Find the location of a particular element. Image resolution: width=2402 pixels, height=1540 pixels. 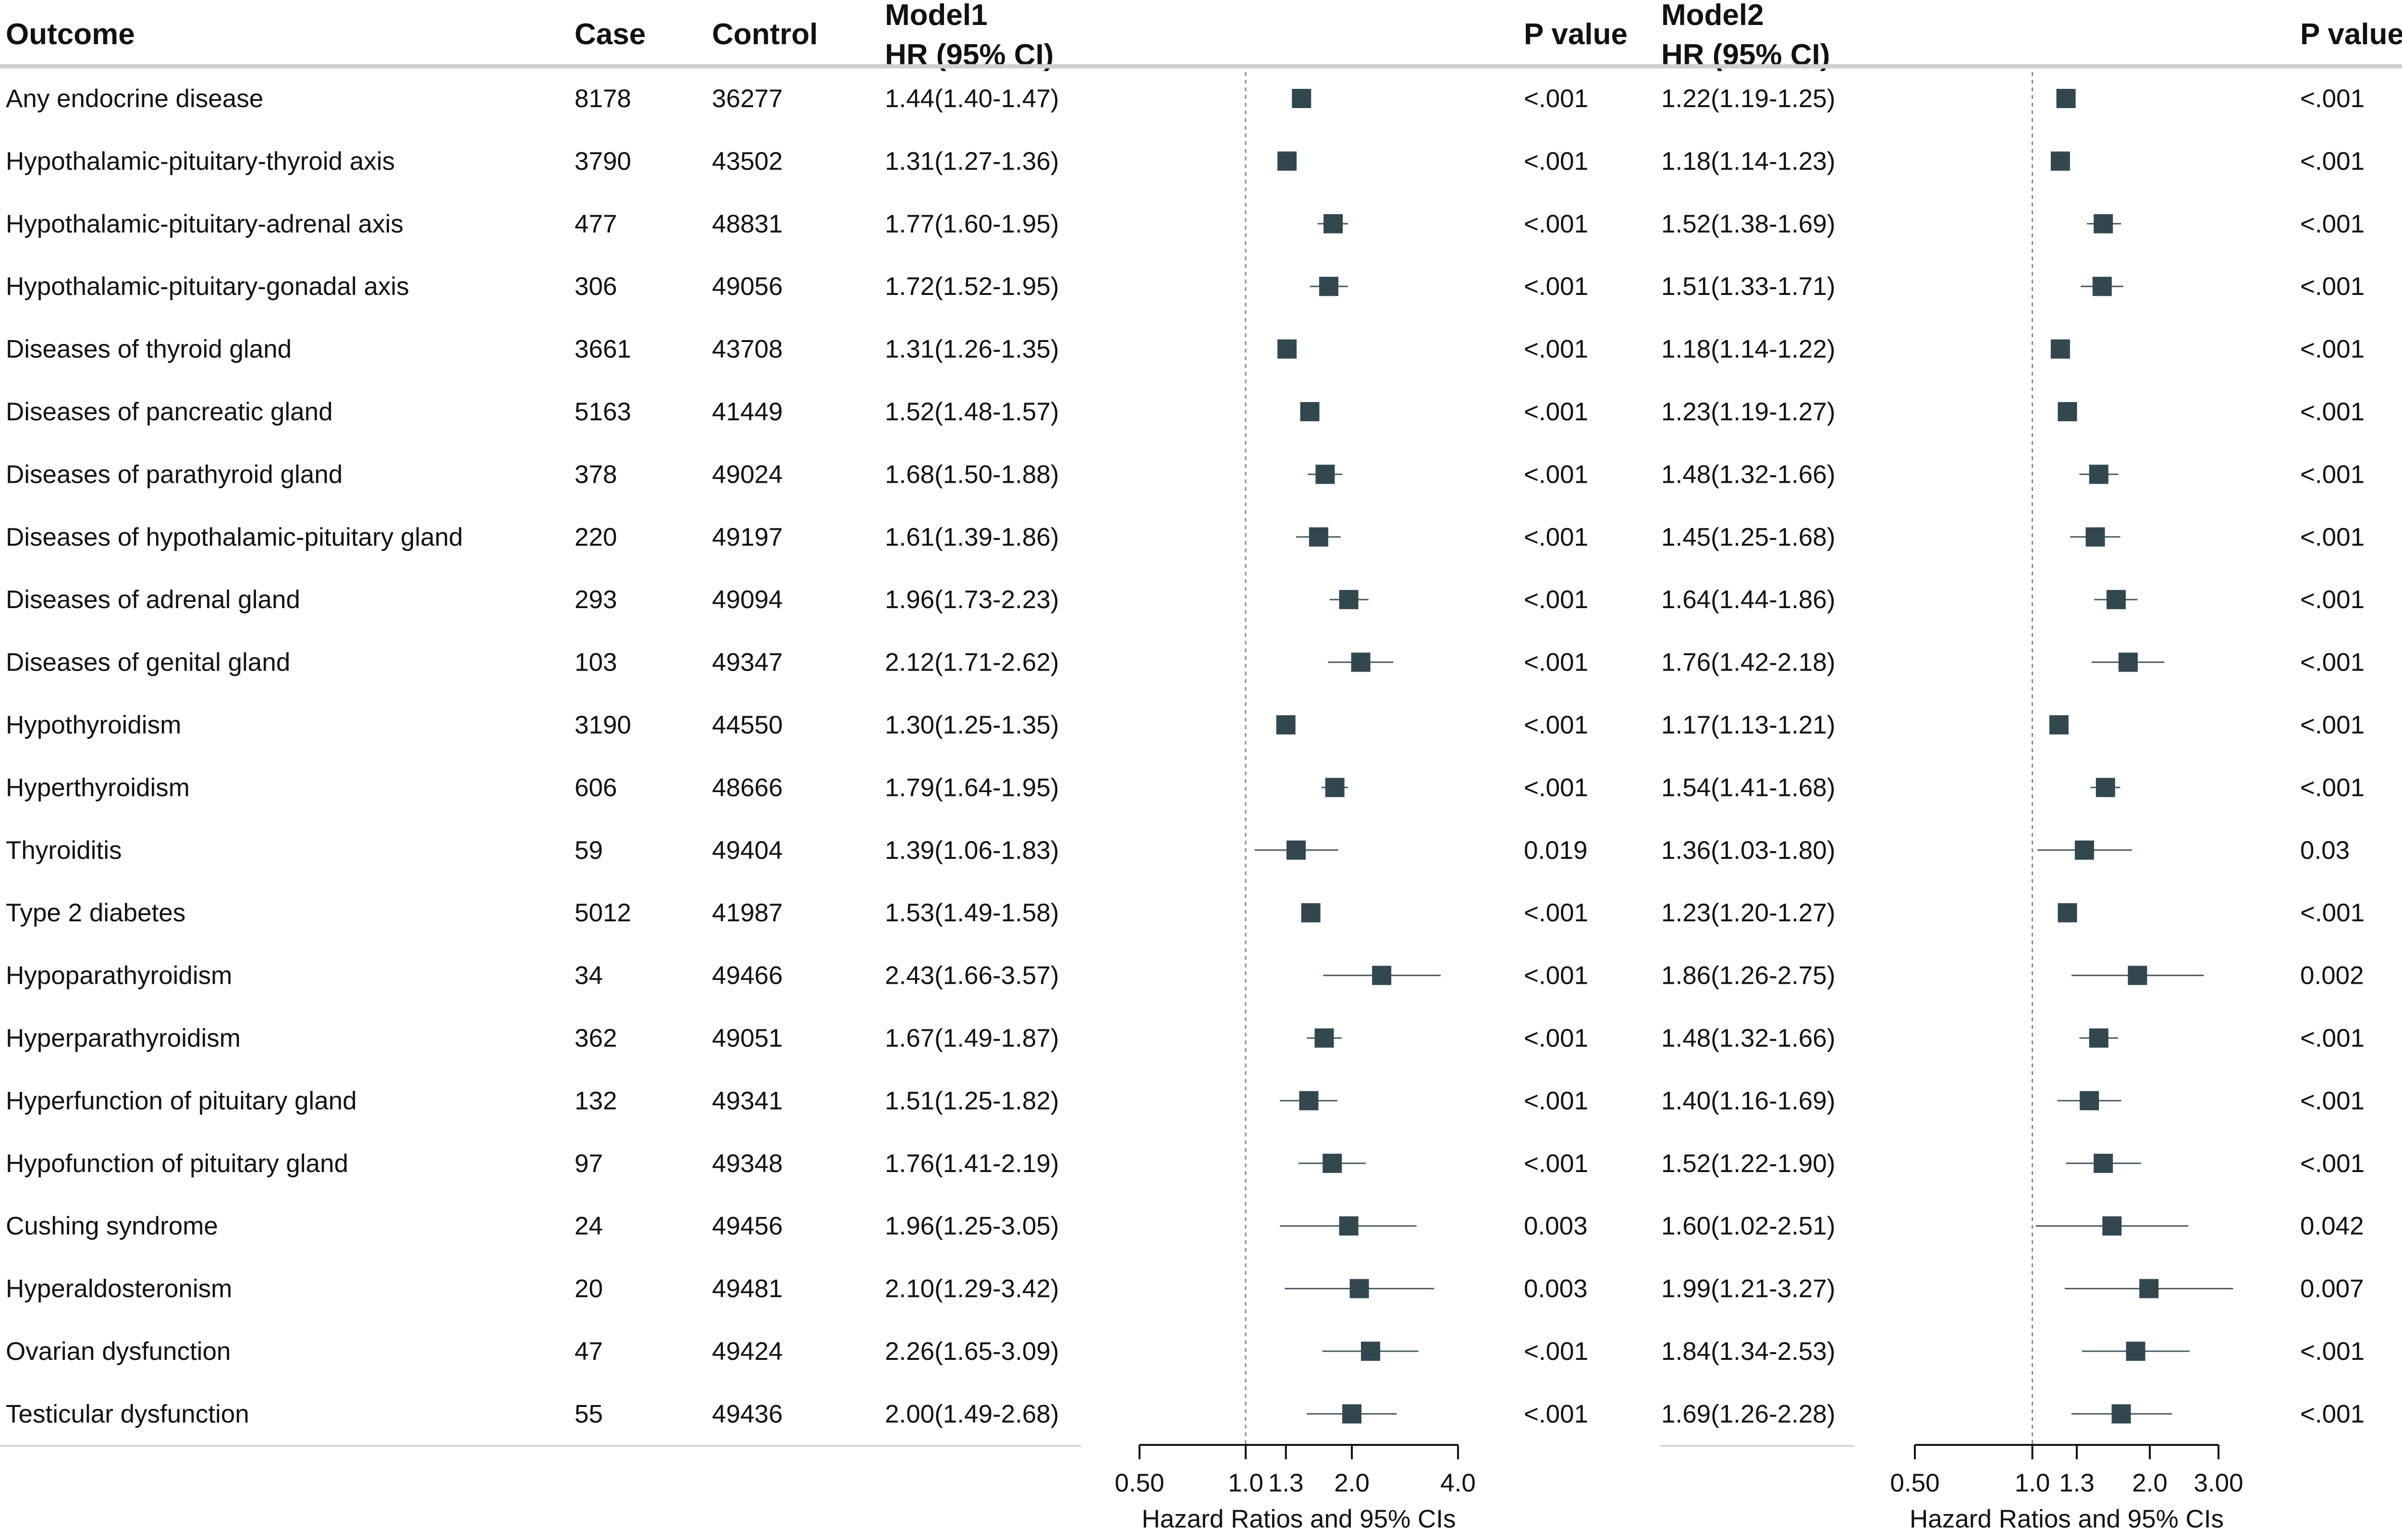

control-count: 49024 is located at coordinates (747, 475).